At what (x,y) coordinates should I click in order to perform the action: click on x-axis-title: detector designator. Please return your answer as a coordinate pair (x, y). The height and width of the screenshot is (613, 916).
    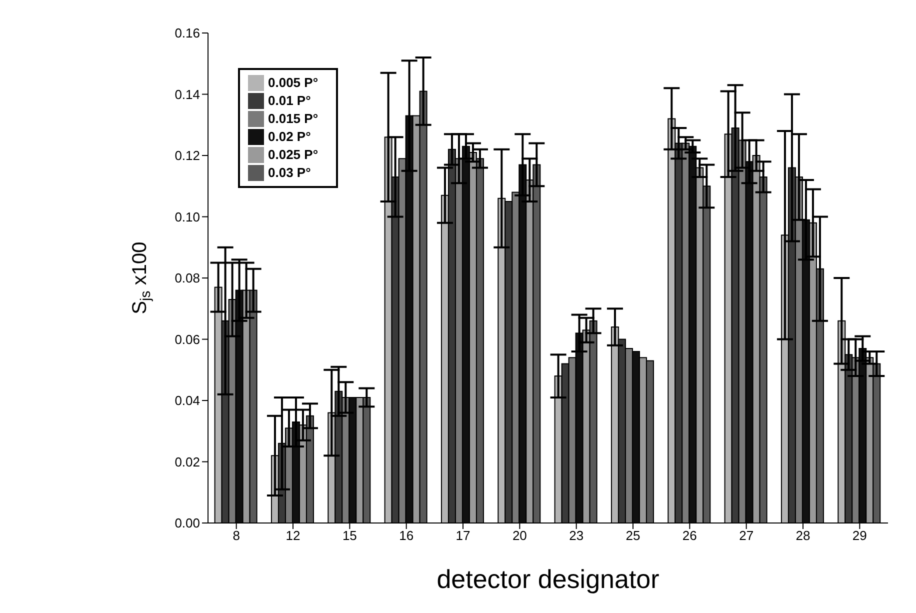
    Looking at the image, I should click on (548, 579).